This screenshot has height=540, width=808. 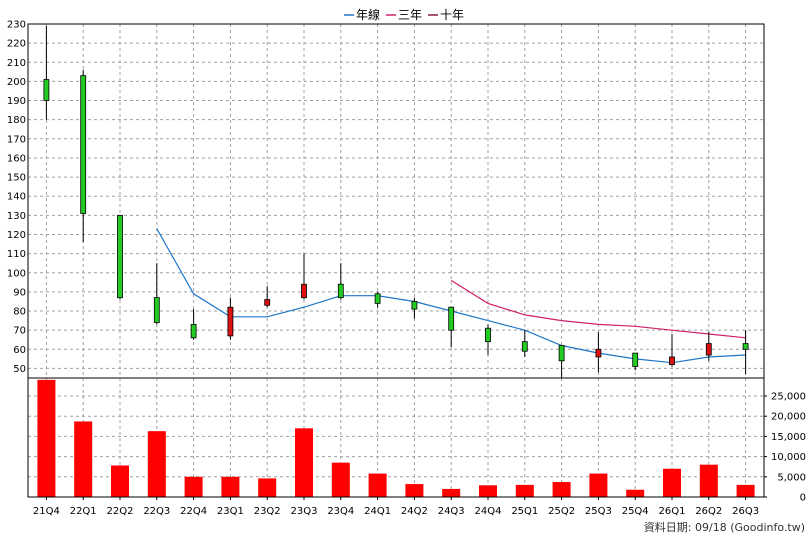 What do you see at coordinates (267, 511) in the screenshot?
I see `x-tick-label: 23Q2` at bounding box center [267, 511].